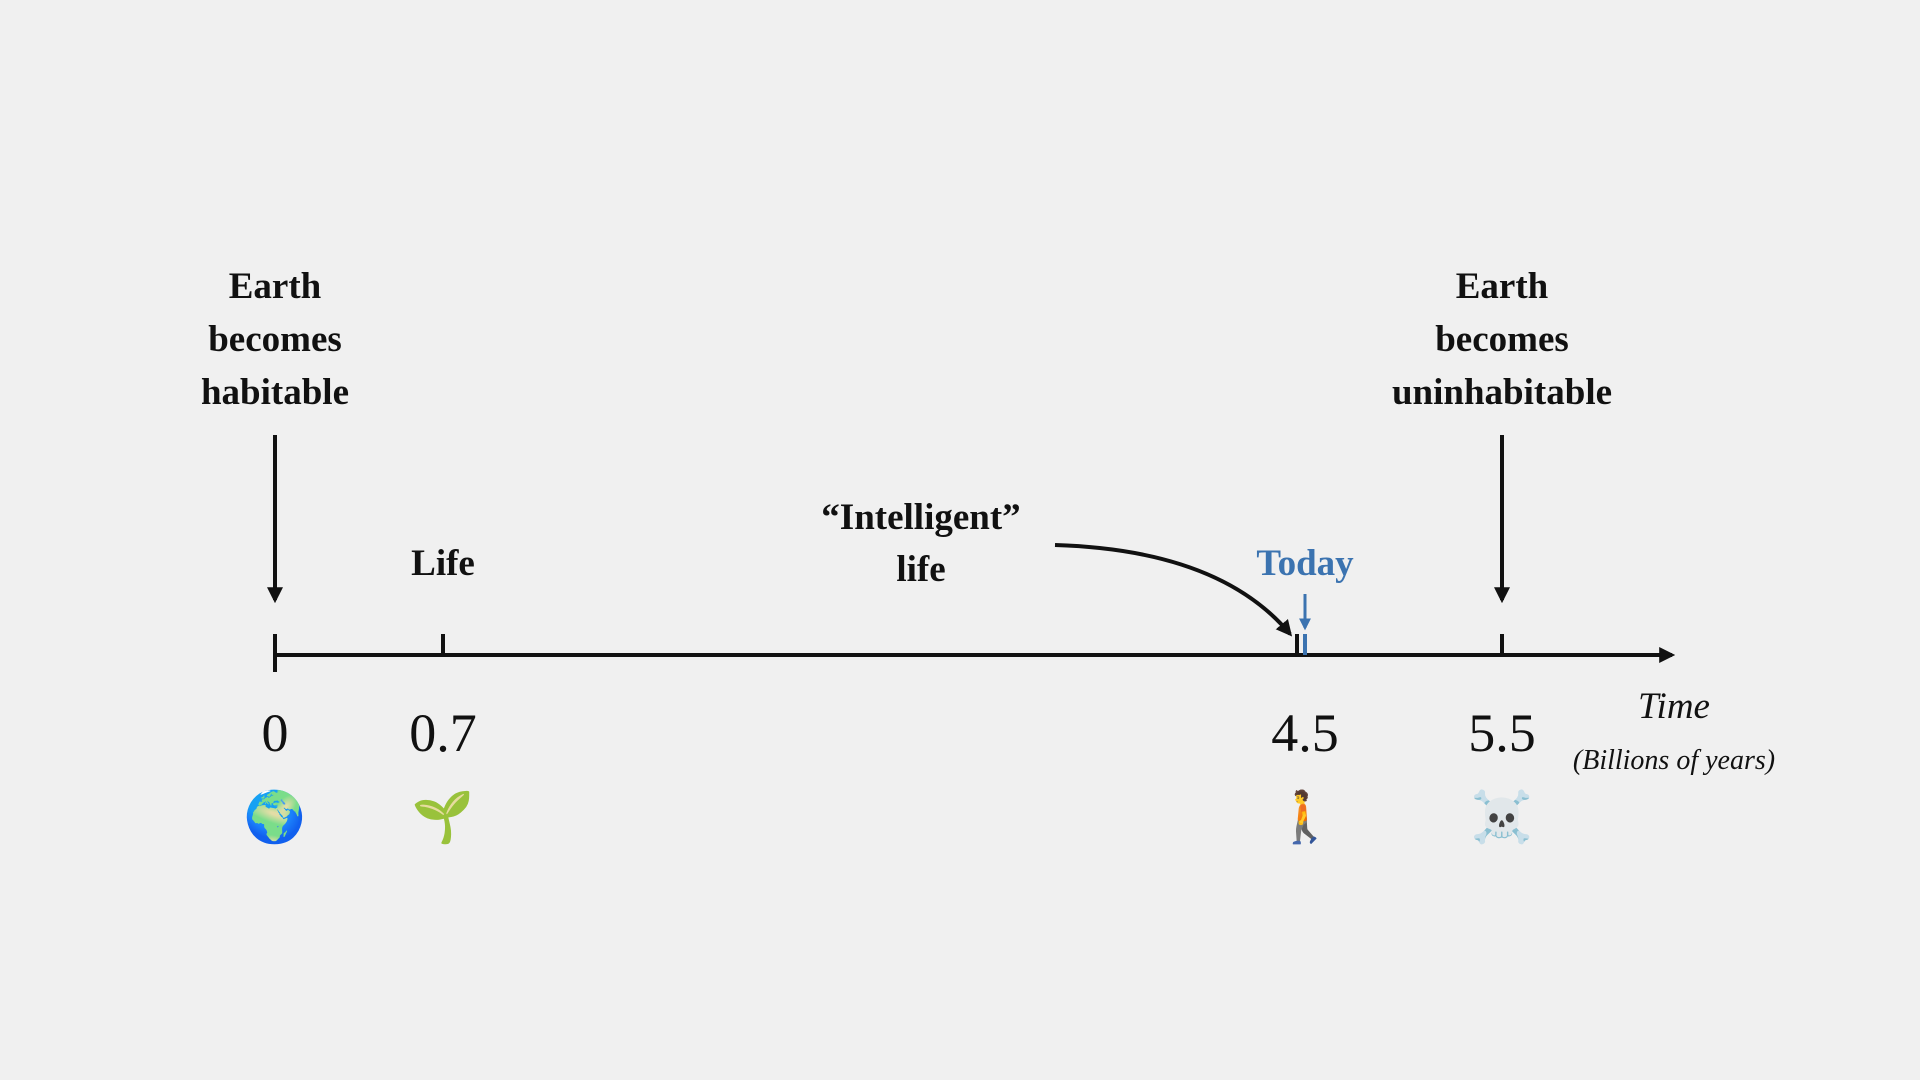  Describe the element at coordinates (1305, 563) in the screenshot. I see `today-label: Today` at that location.